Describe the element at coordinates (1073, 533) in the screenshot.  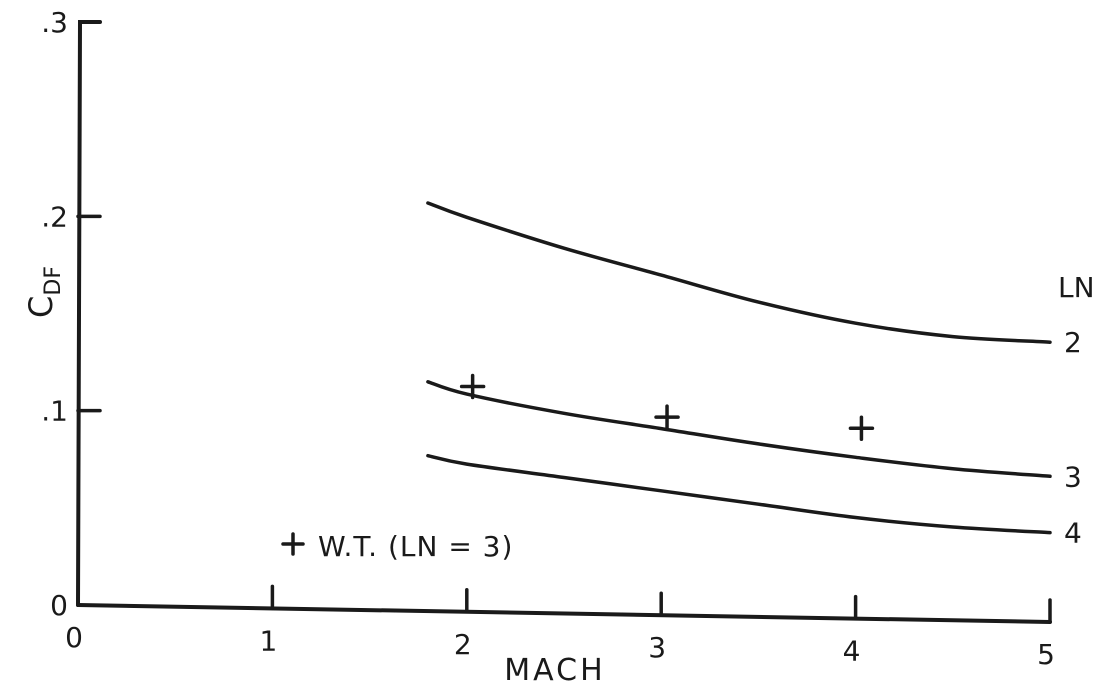
I see `curve-label-ln-4: 4` at that location.